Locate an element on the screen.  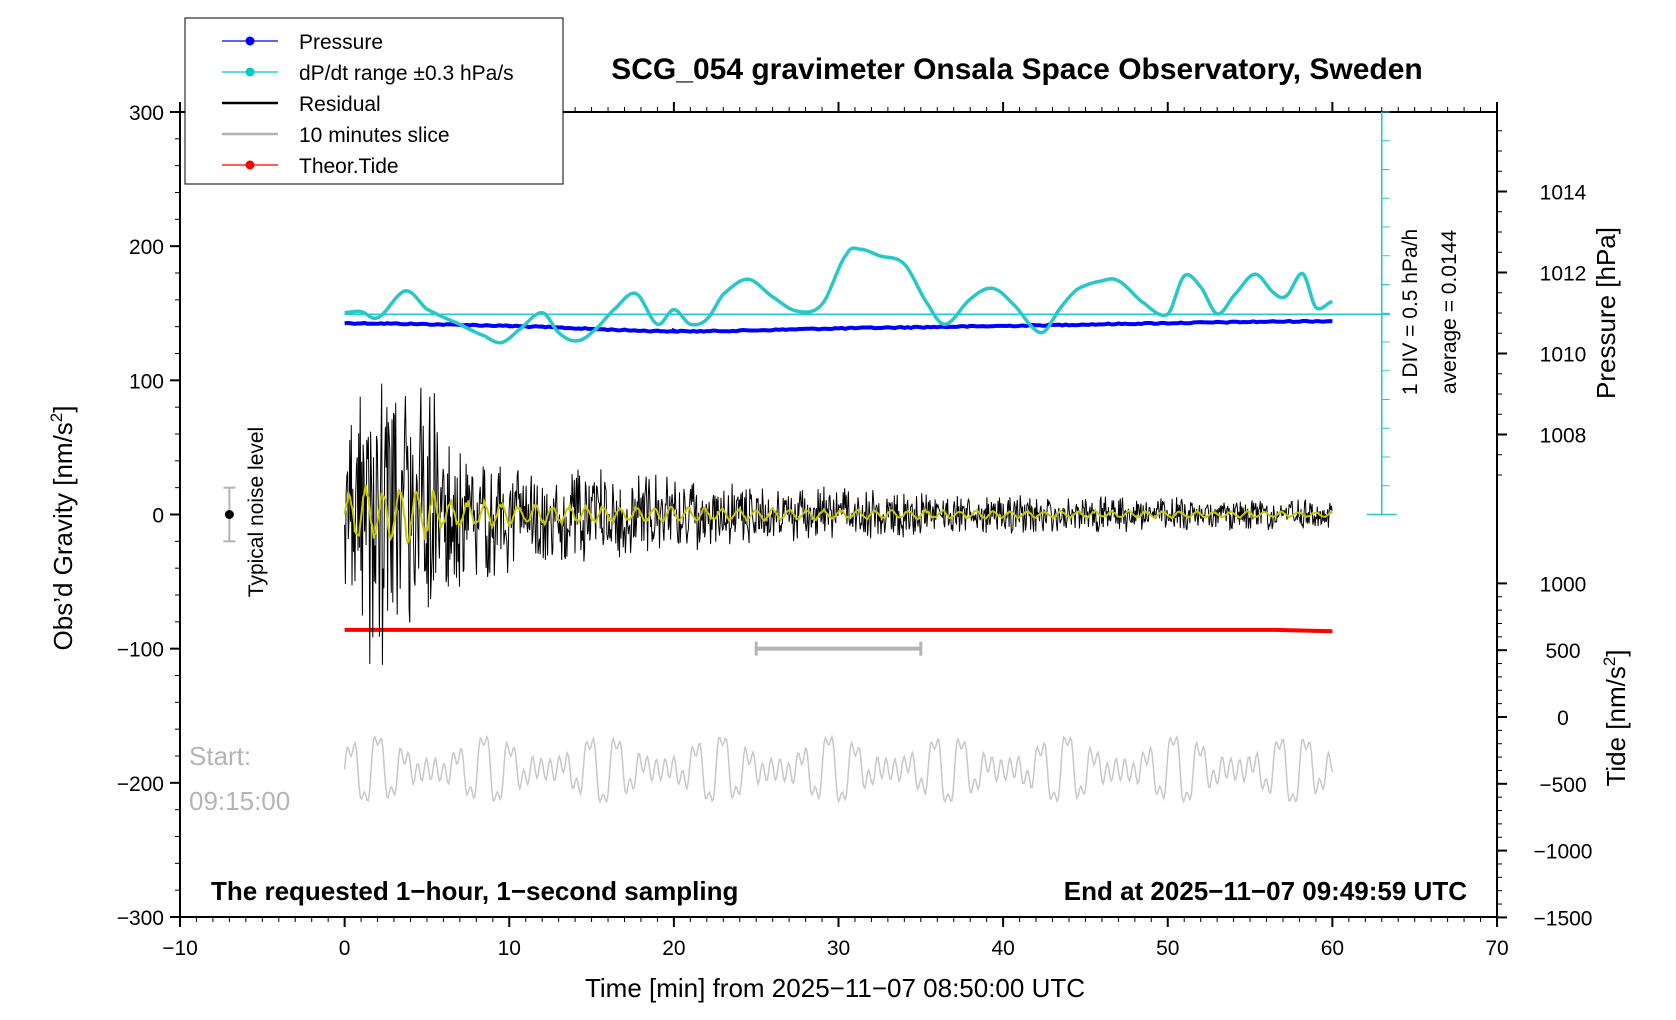
pressure-tick-label: 1010 is located at coordinates (1563, 355).